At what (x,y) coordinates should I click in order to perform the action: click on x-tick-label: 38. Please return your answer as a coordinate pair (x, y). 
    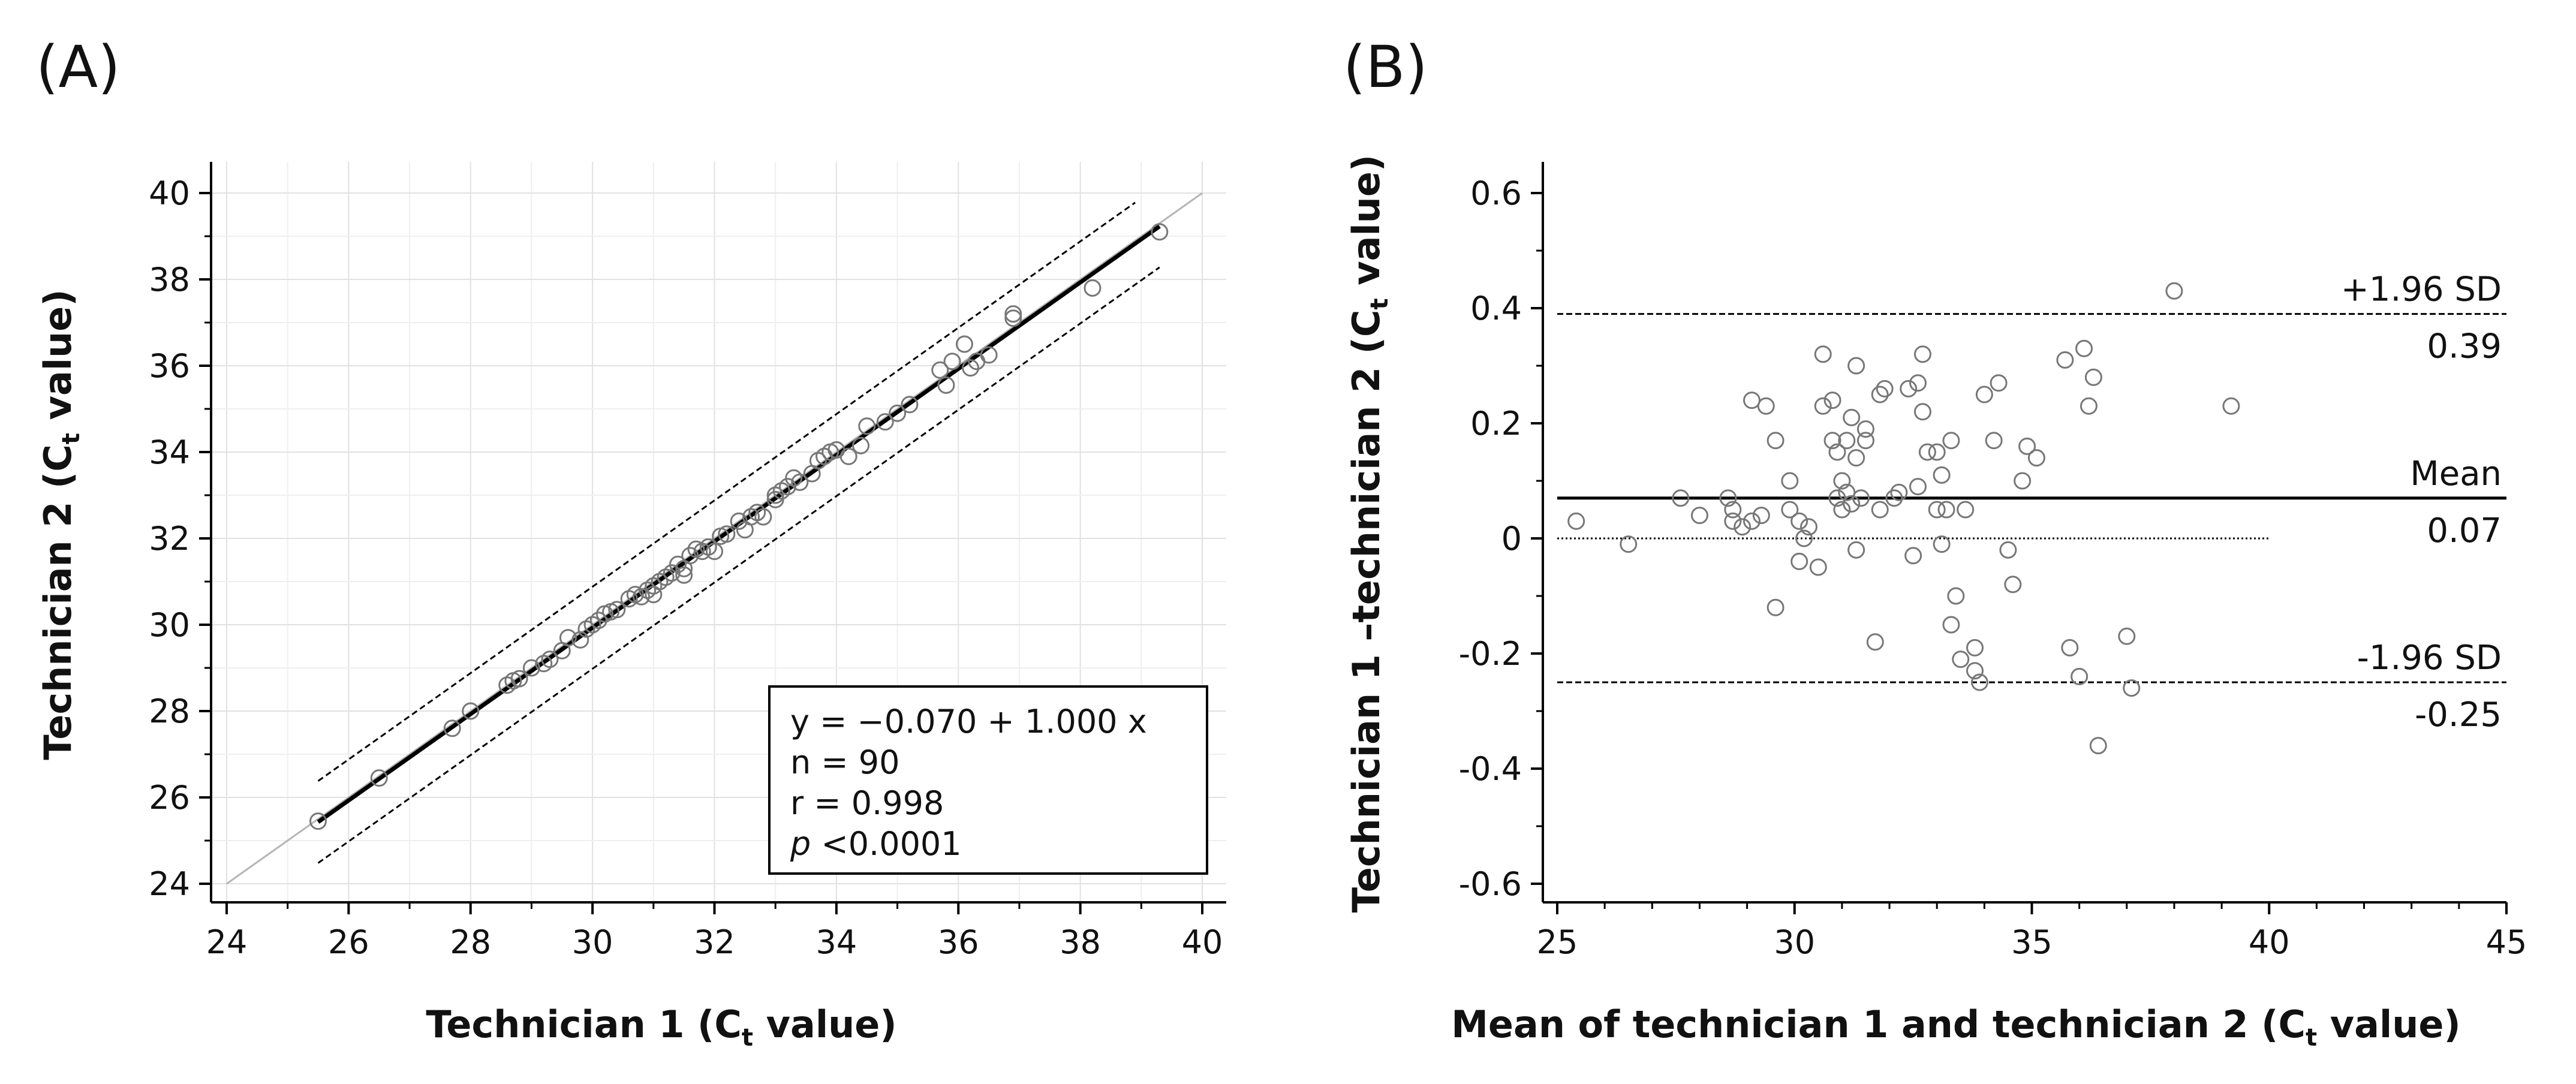
    Looking at the image, I should click on (1080, 942).